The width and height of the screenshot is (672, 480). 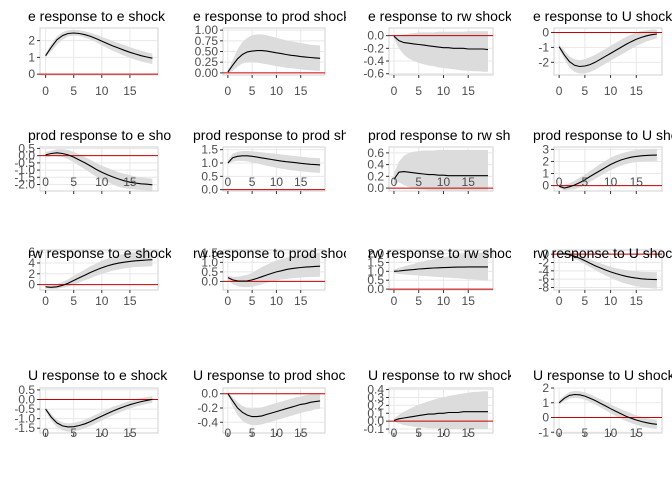 What do you see at coordinates (98, 375) in the screenshot?
I see `panel-title: U response to e shock` at bounding box center [98, 375].